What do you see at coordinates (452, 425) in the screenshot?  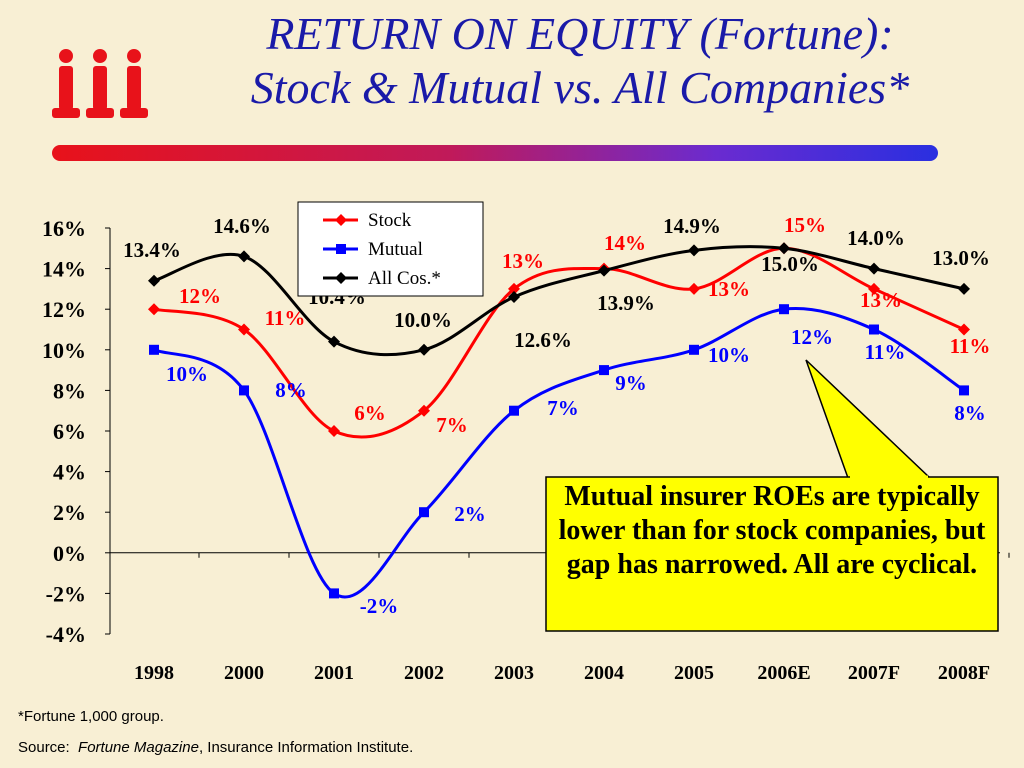 I see `data-label-stock: 7%` at bounding box center [452, 425].